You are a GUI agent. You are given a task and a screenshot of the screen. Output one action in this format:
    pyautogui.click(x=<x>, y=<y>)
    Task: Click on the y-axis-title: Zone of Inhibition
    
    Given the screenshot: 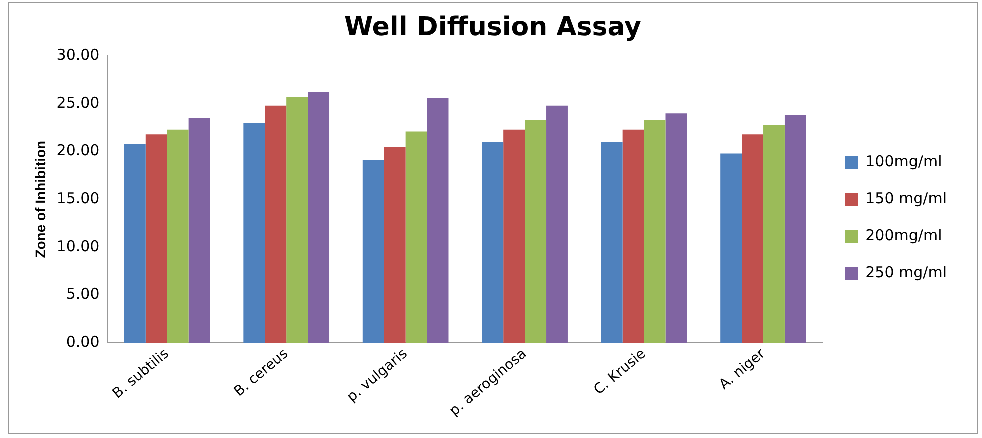 What is the action you would take?
    pyautogui.click(x=40, y=199)
    